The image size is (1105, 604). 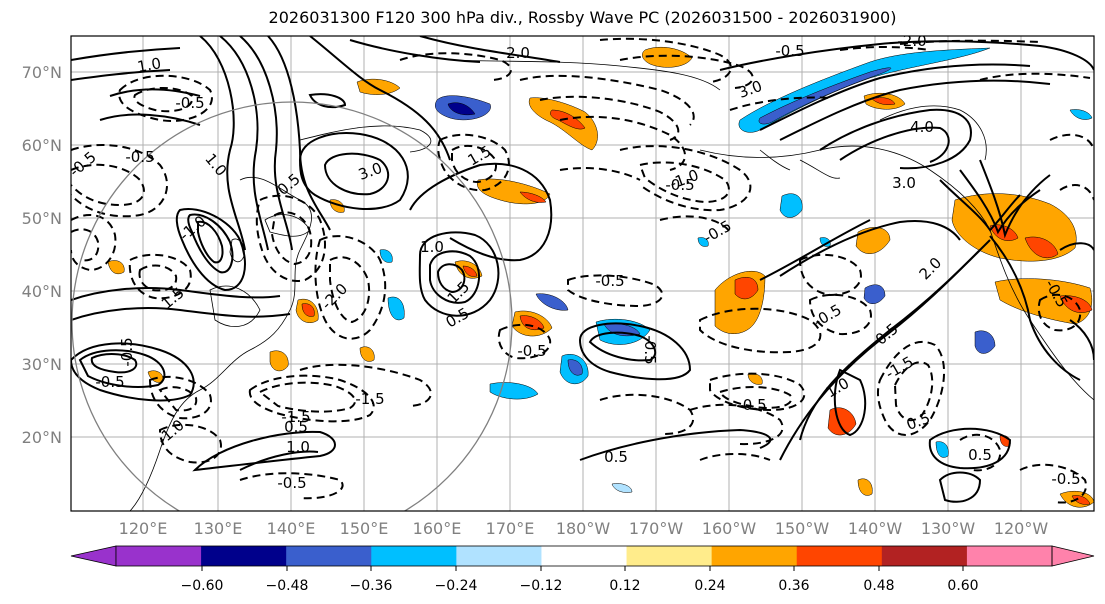 What do you see at coordinates (287, 586) in the screenshot?
I see `colorbar-tick-label: −0.48` at bounding box center [287, 586].